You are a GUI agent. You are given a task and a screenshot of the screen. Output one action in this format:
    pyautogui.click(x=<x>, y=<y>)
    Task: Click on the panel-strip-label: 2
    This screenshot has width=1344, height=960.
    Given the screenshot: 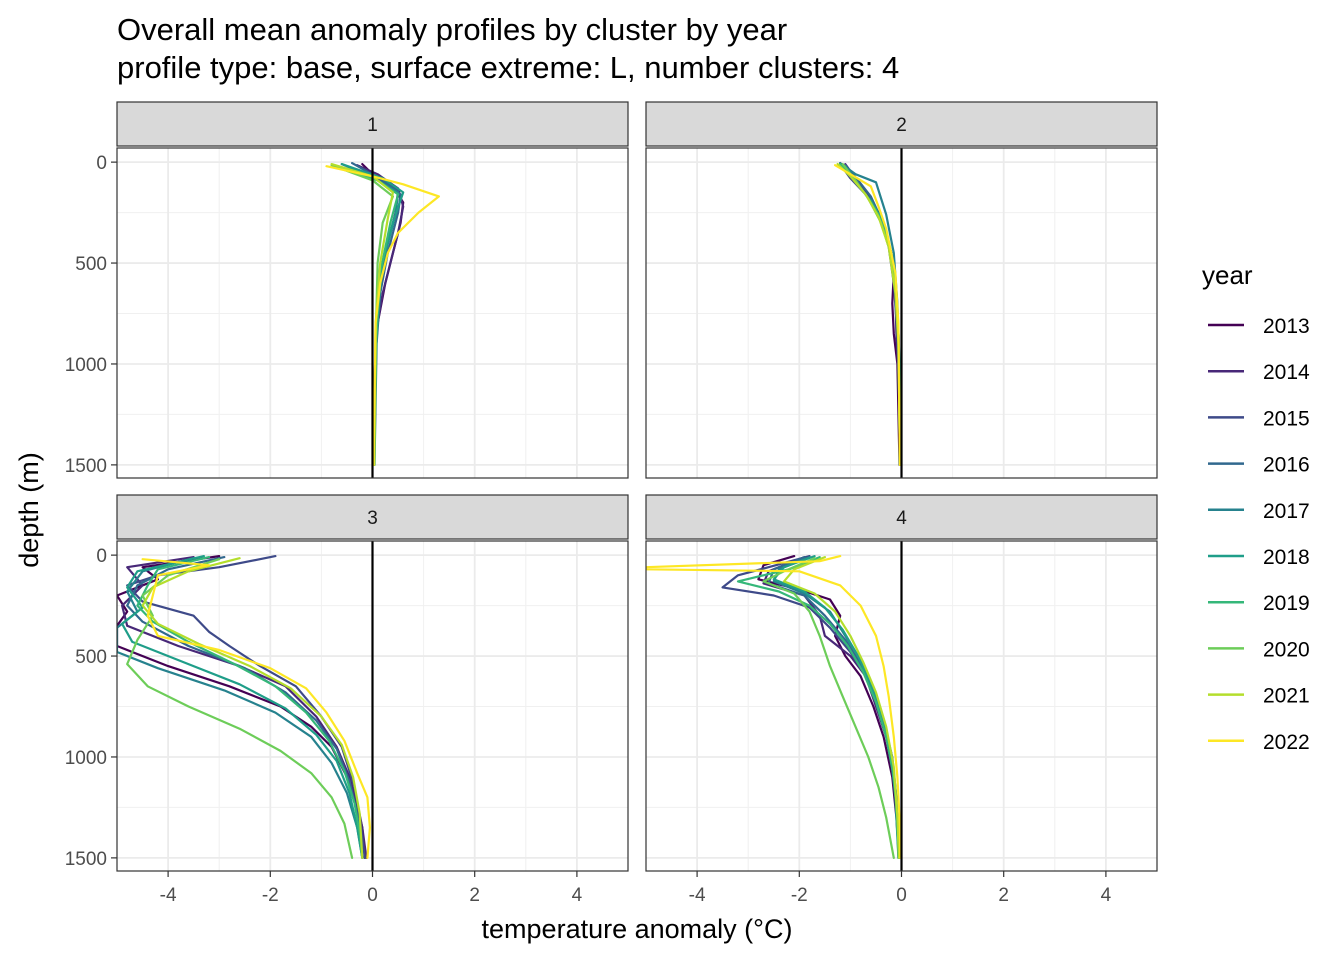 What is the action you would take?
    pyautogui.click(x=901, y=125)
    